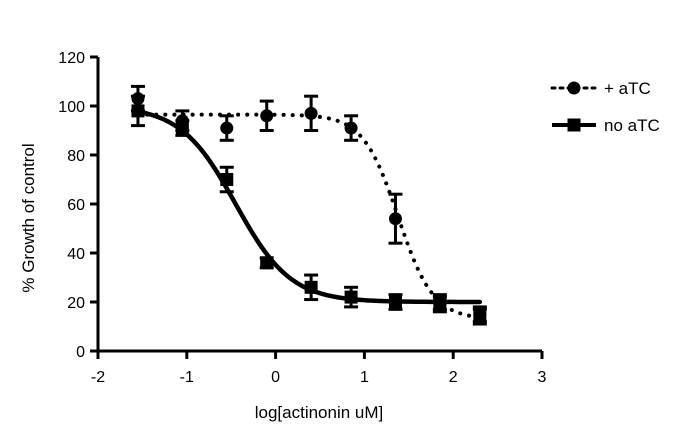 The image size is (680, 430). I want to click on y-tick-label: 40, so click(76, 254).